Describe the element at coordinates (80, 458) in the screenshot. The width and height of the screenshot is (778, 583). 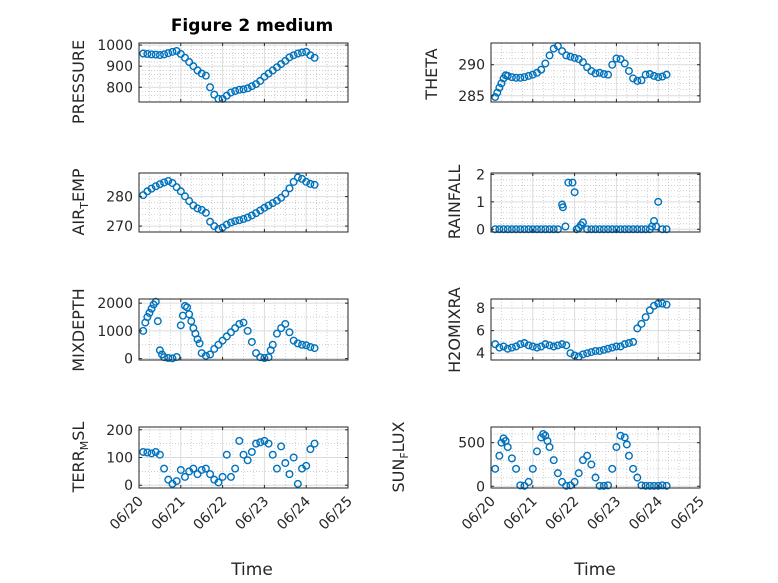
I see `ylabel-terr-msl: TERRMSL` at that location.